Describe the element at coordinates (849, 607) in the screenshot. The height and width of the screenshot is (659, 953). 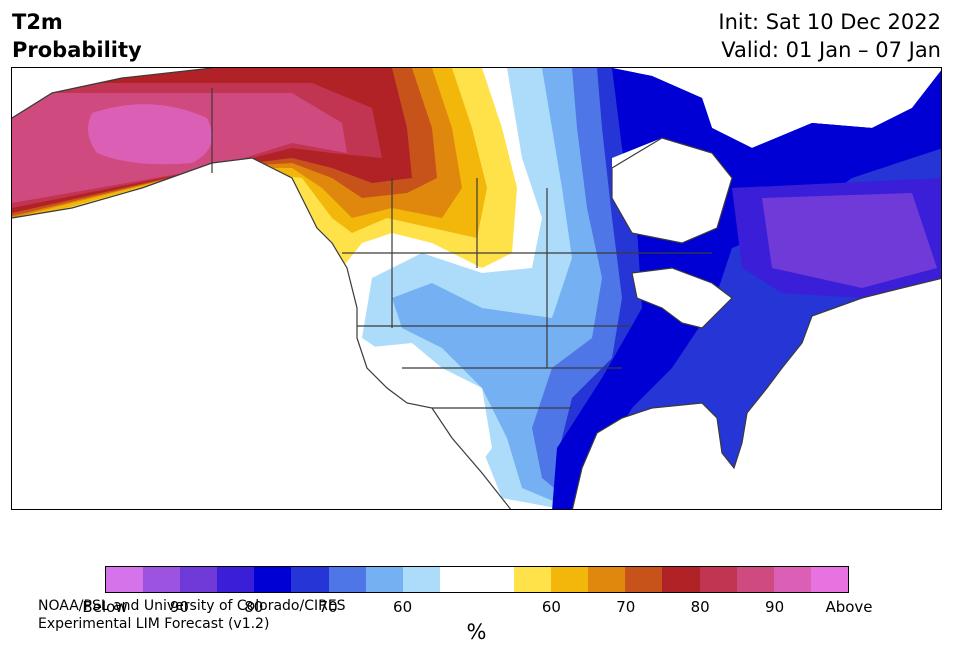
I see `colorbar-tick-label: Above` at that location.